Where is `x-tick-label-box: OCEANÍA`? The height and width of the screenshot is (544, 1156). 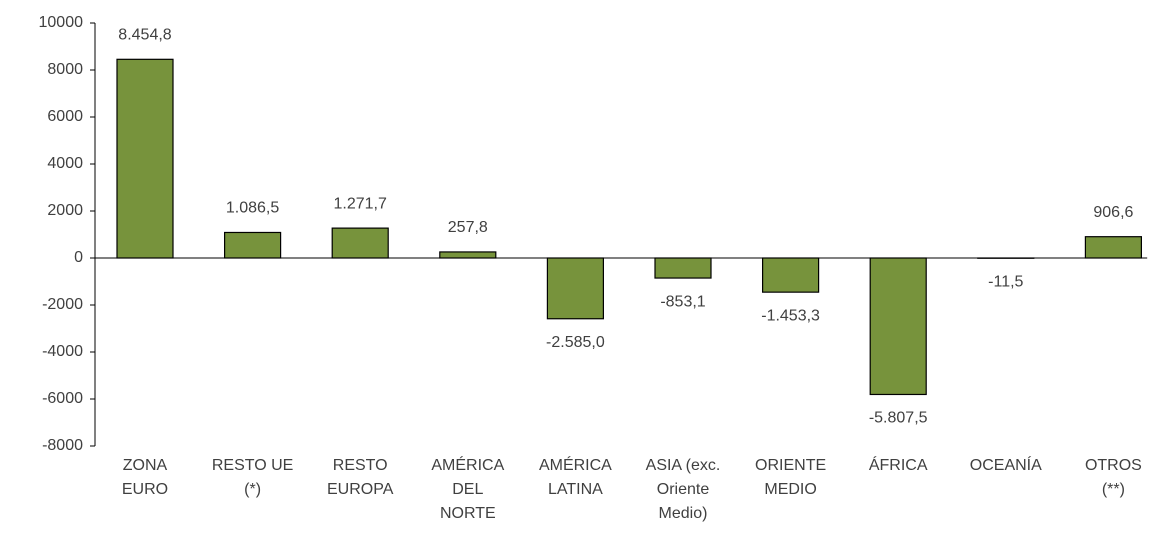
x-tick-label-box: OCEANÍA is located at coordinates (1006, 496).